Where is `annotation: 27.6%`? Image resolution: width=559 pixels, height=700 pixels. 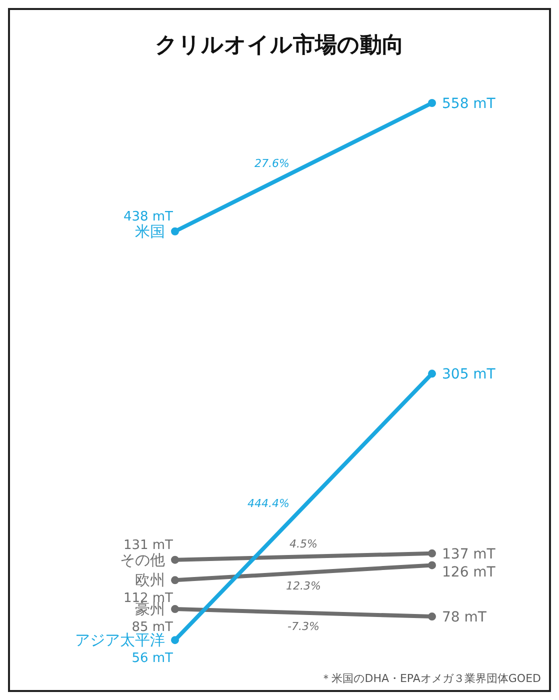
annotation: 27.6% is located at coordinates (272, 163).